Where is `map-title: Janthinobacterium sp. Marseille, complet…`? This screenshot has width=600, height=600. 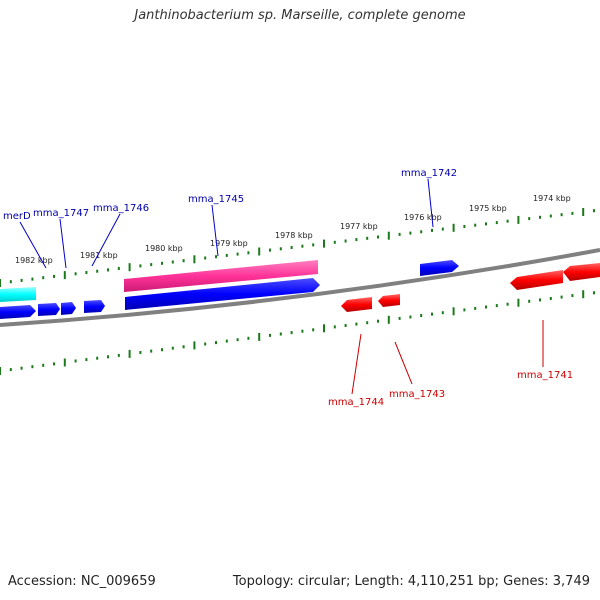 map-title: Janthinobacterium sp. Marseille, complet… is located at coordinates (300, 15).